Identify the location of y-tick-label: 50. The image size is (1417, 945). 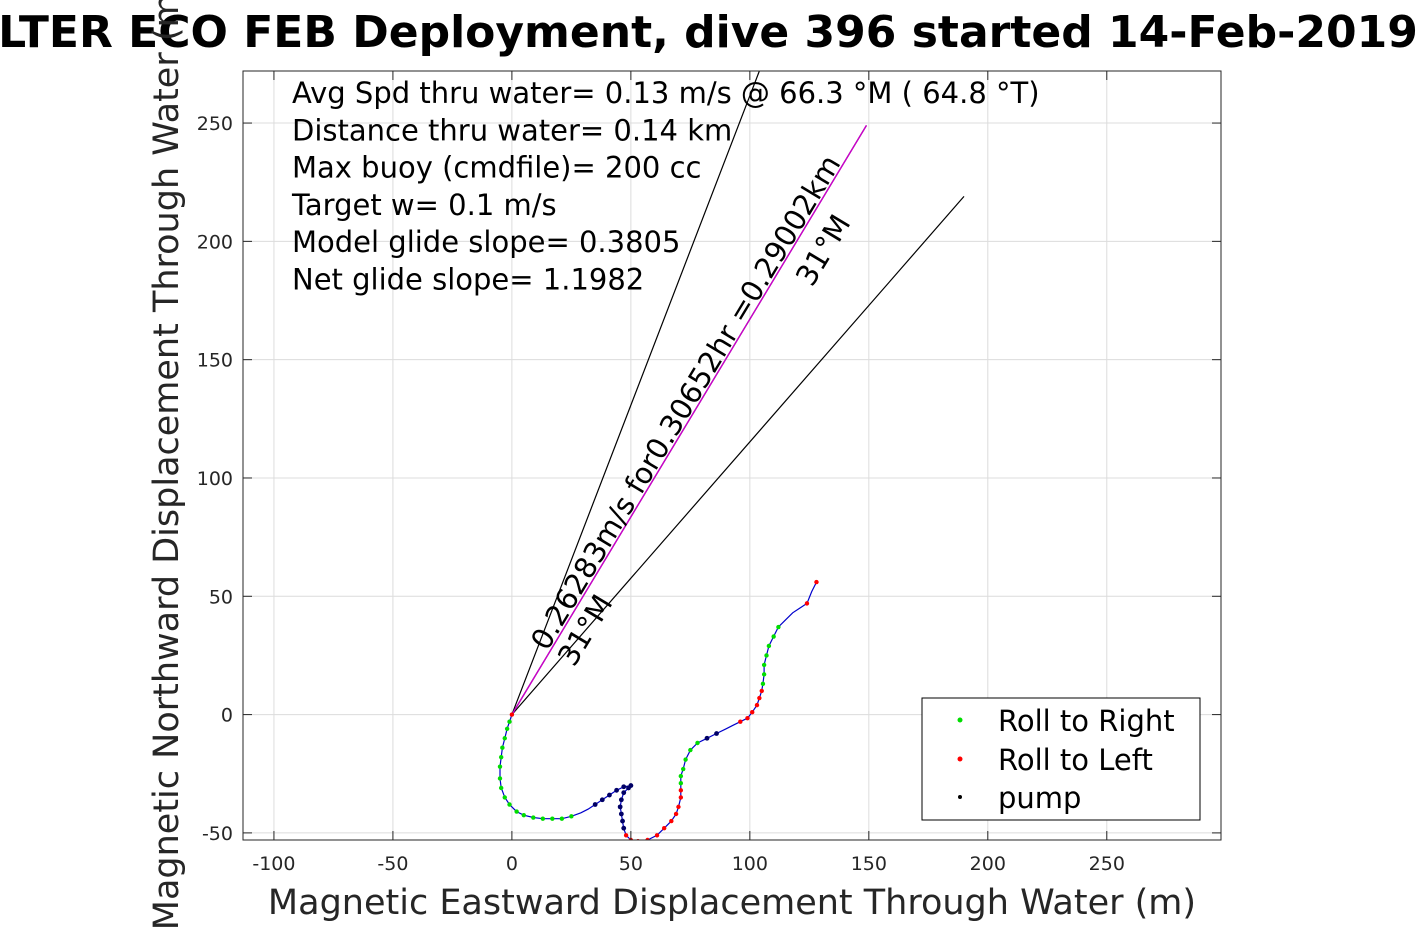
(221, 597).